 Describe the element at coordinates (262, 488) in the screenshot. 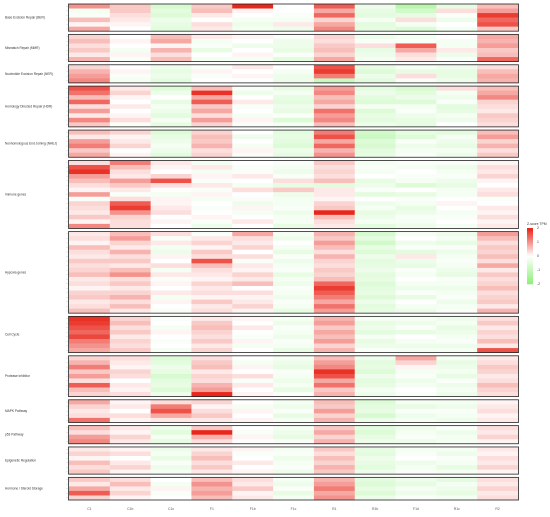

I see `heatmap-group: Hormone / Steroid Storage` at that location.